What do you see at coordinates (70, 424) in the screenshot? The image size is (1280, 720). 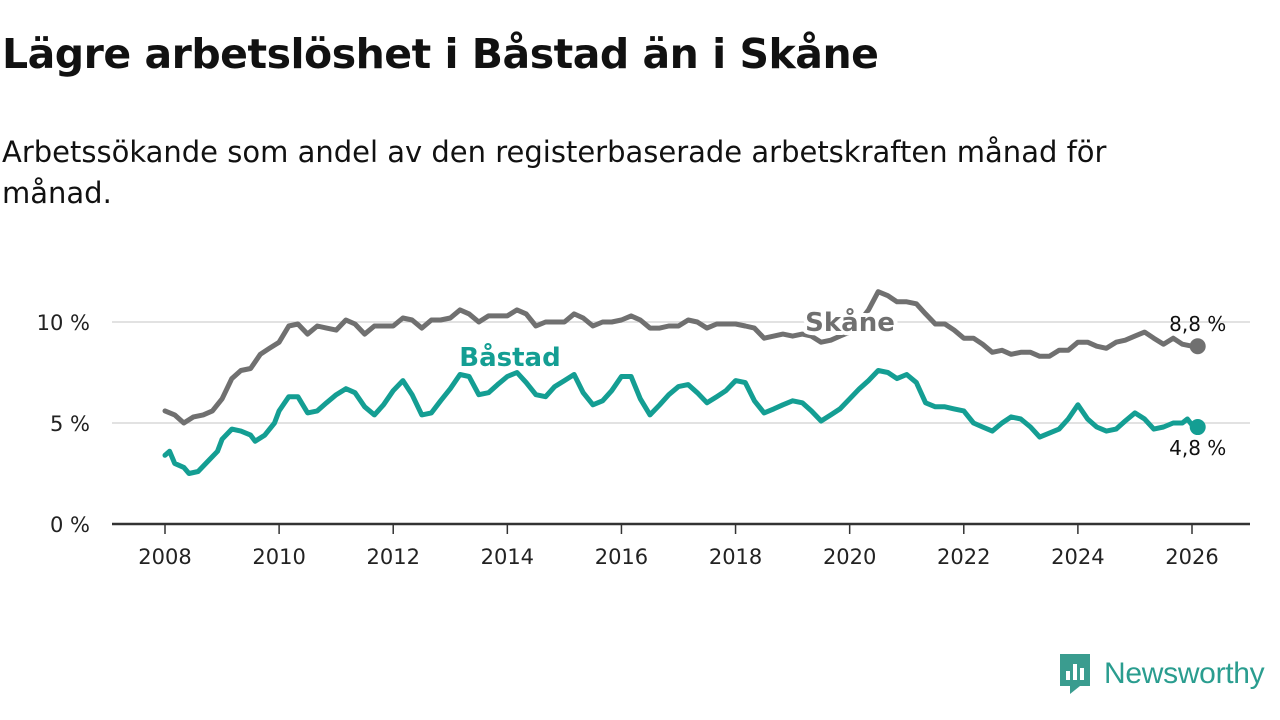 I see `y-tick-label: 5 %` at bounding box center [70, 424].